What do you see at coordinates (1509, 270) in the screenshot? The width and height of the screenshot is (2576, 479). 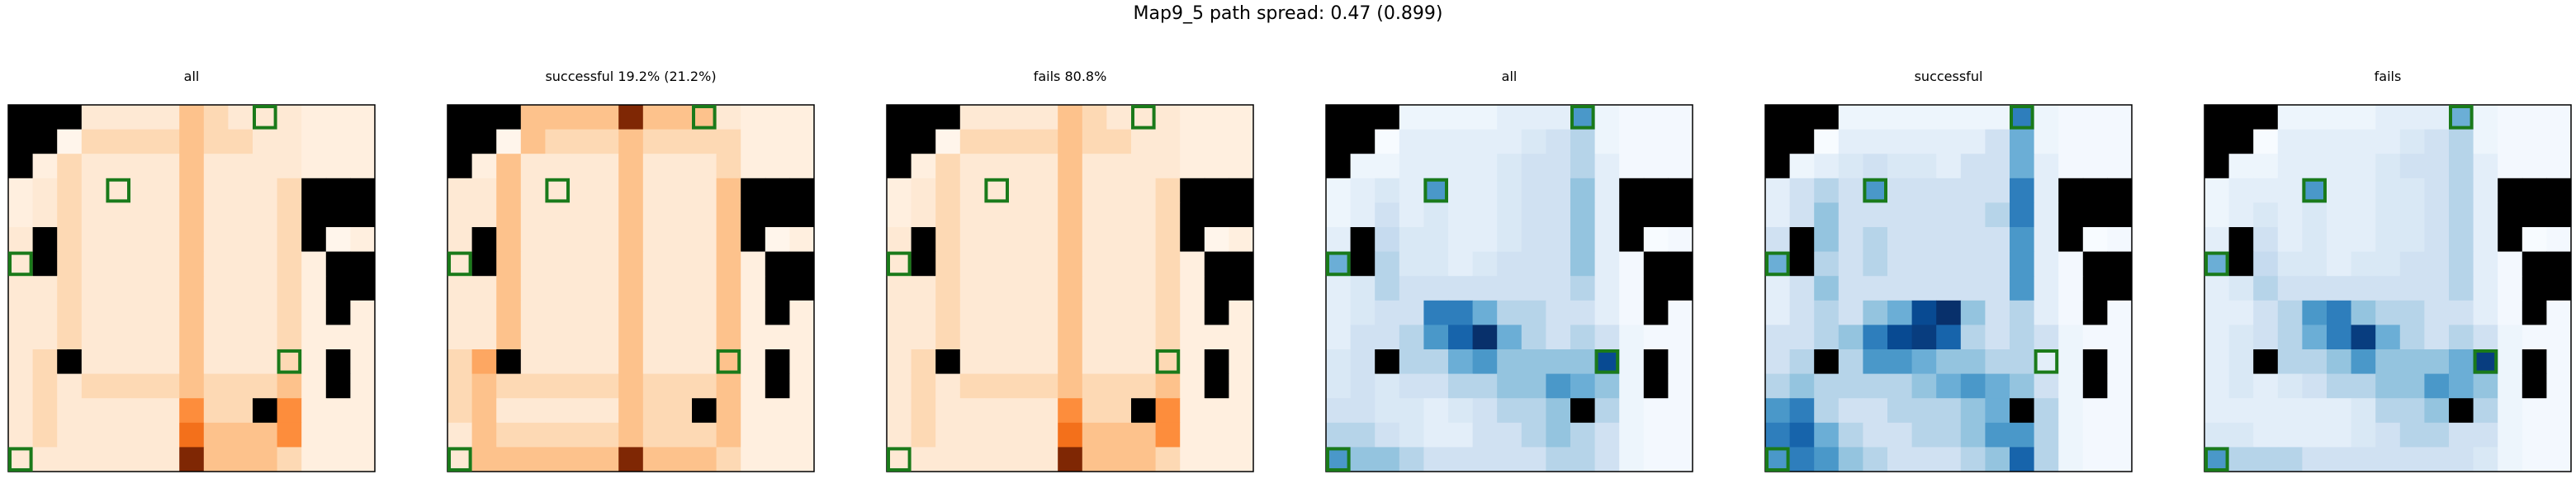 I see `heatmap-panel-4: all` at bounding box center [1509, 270].